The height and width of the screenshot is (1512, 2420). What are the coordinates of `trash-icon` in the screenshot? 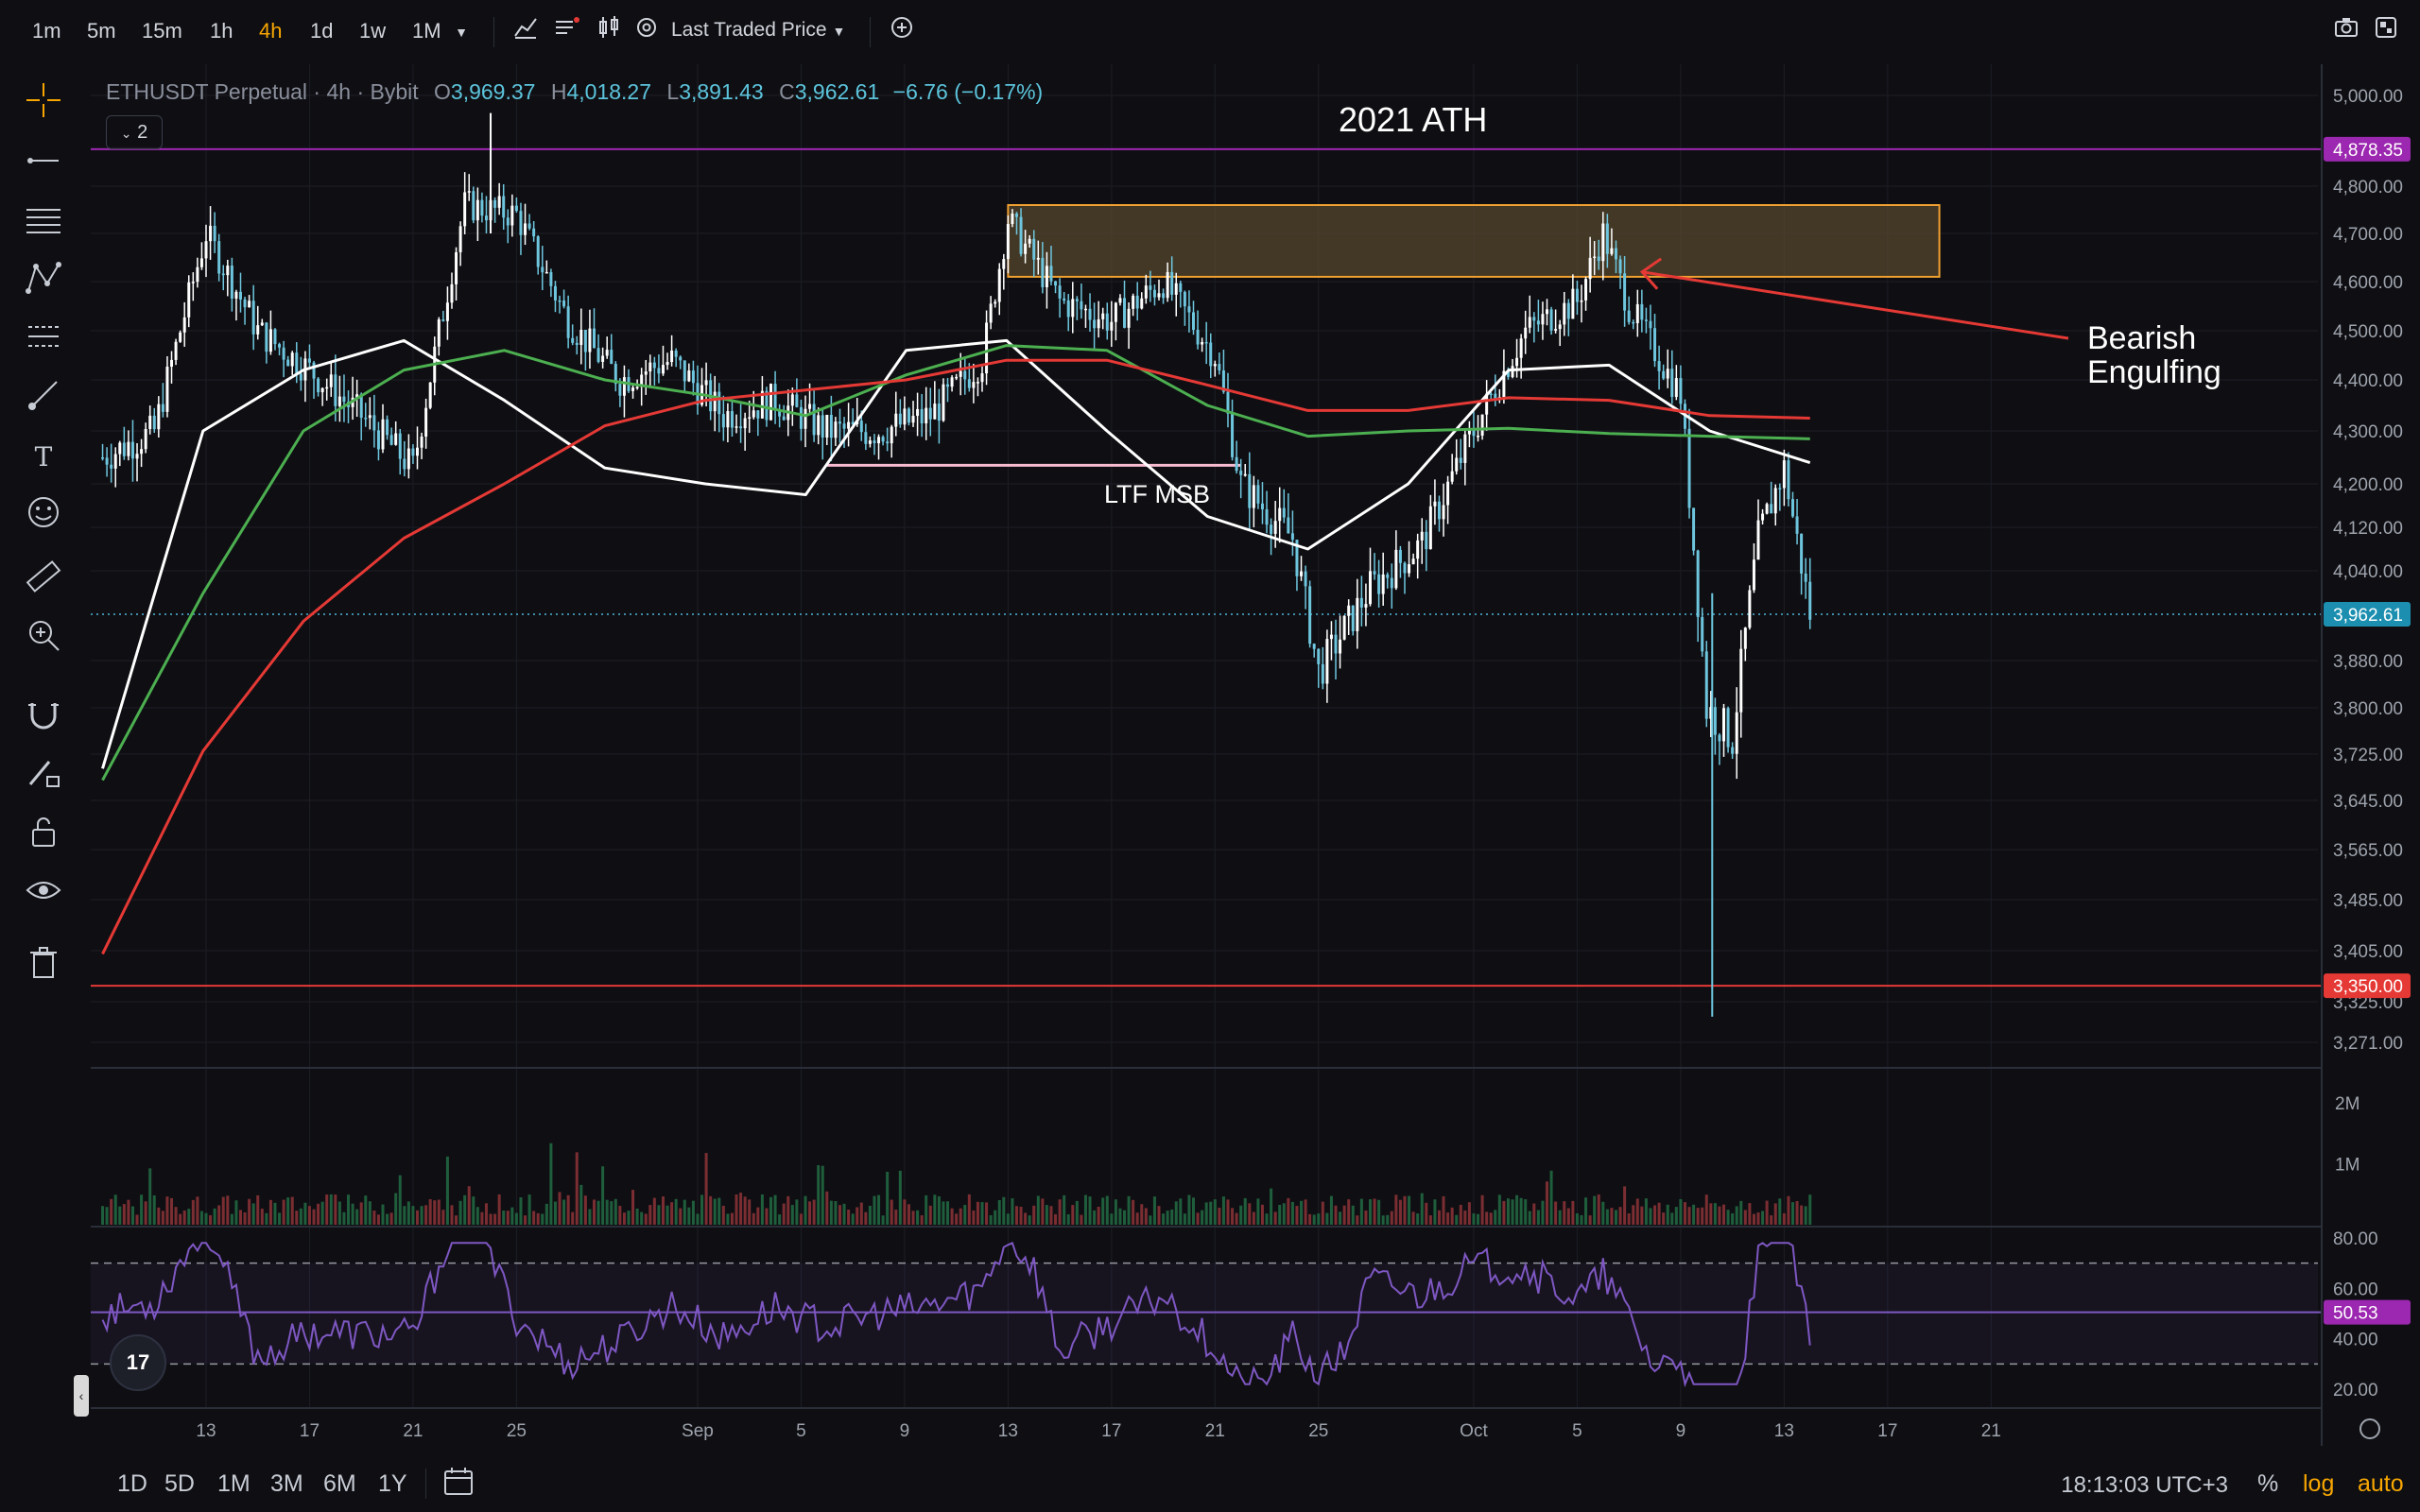 It's located at (43, 965).